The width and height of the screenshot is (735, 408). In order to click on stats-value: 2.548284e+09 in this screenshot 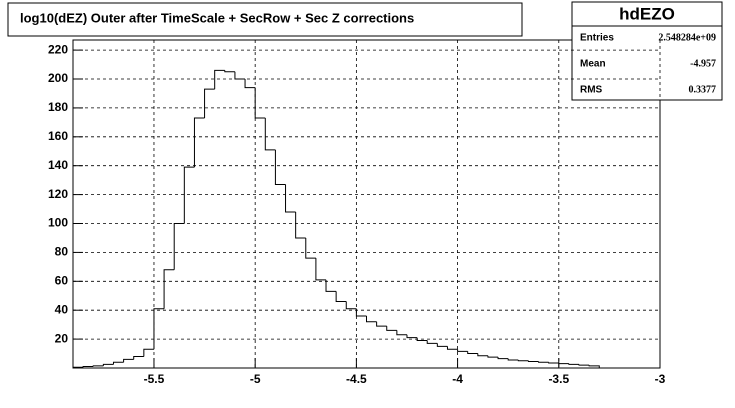, I will do `click(687, 37)`.